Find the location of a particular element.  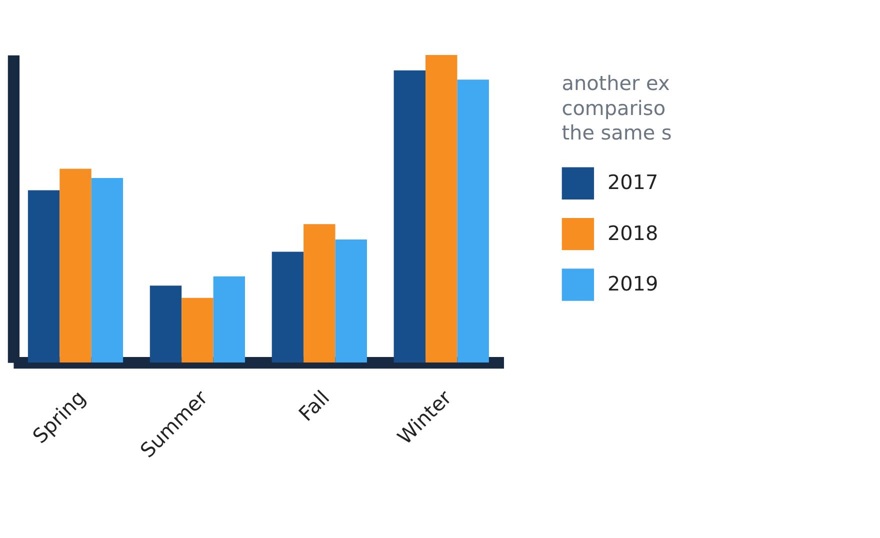

text: the same s is located at coordinates (617, 132).